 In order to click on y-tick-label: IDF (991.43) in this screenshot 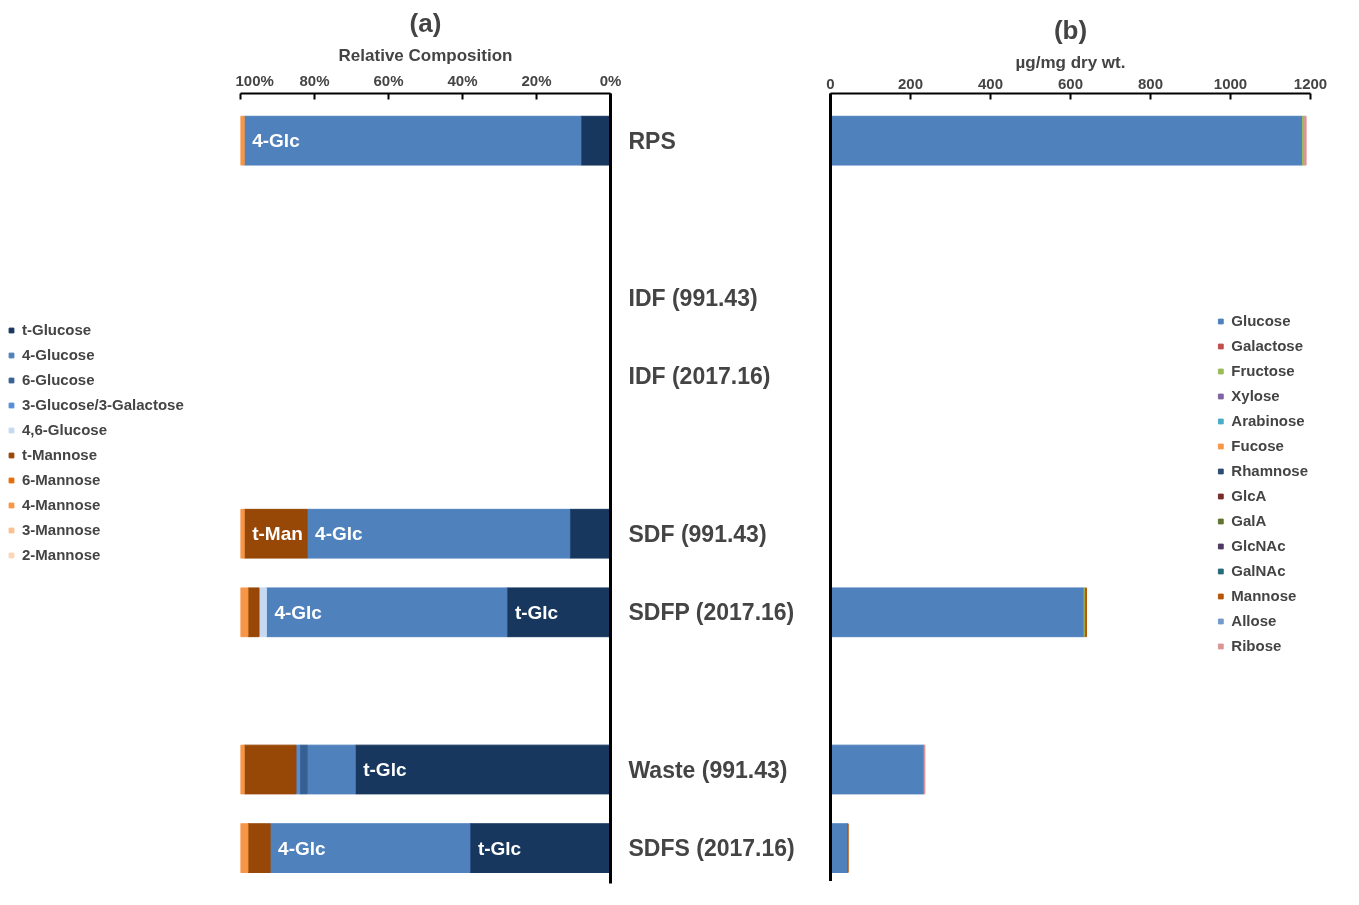, I will do `click(693, 297)`.